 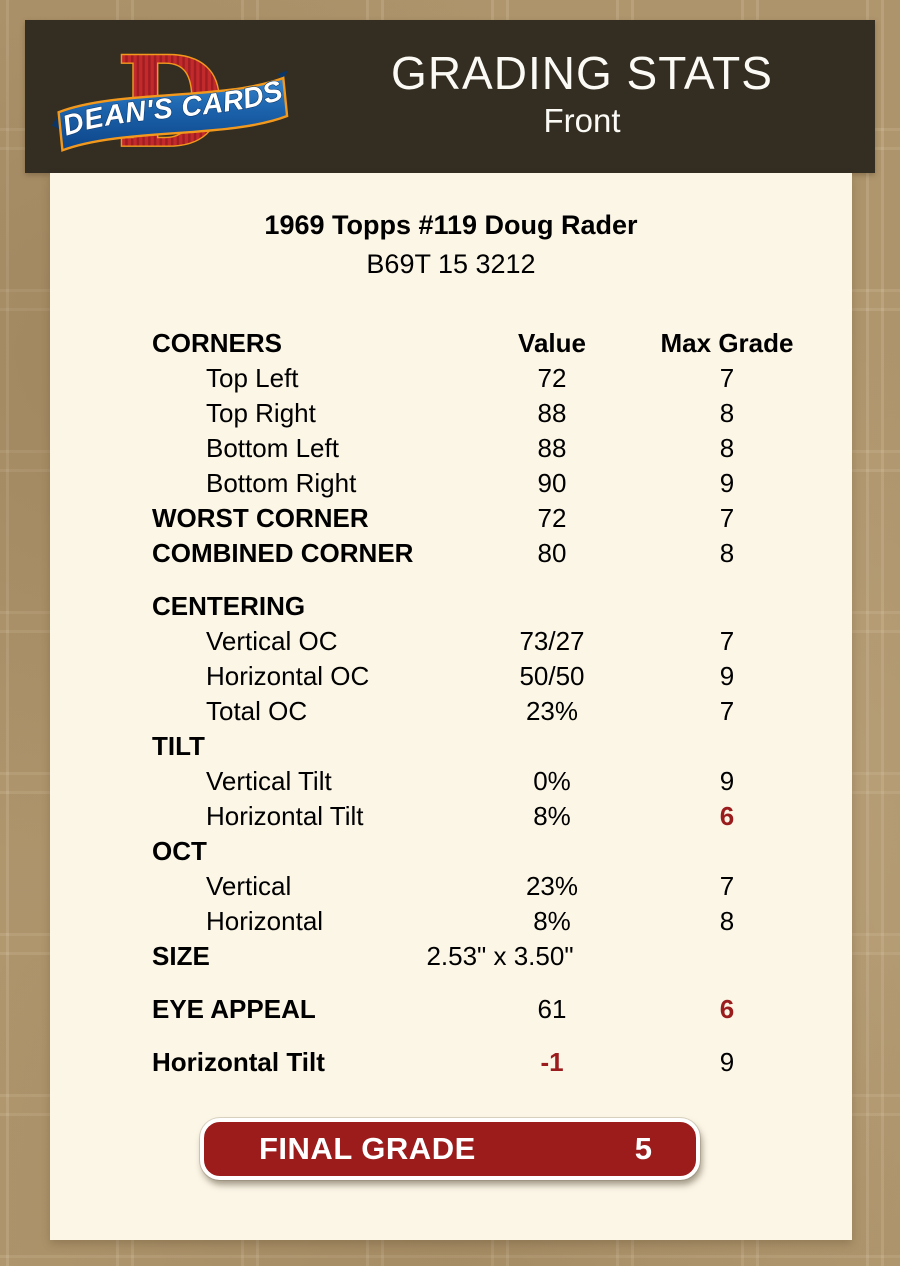 What do you see at coordinates (229, 606) in the screenshot?
I see `row-label: CENTERING` at bounding box center [229, 606].